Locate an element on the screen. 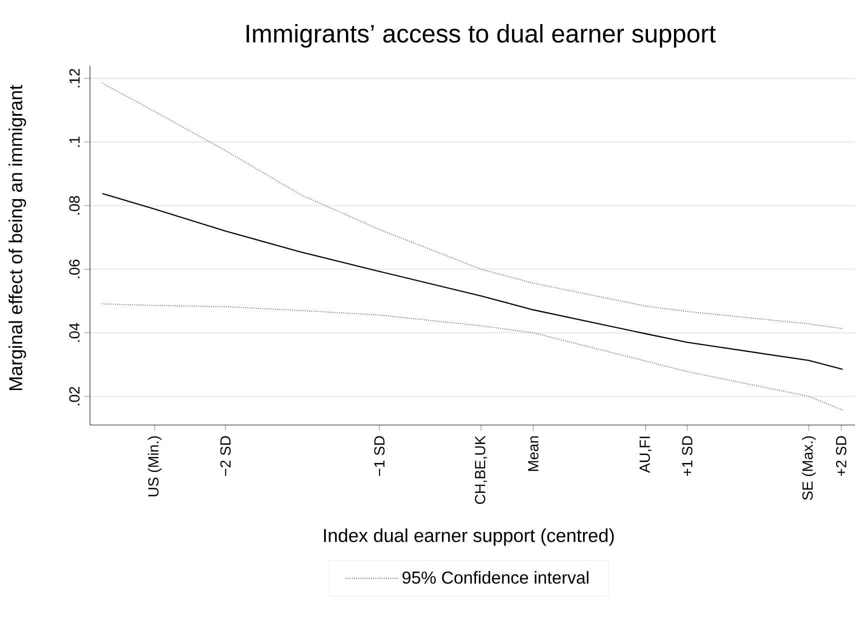 This screenshot has width=856, height=626. x-tick-label: US (Min.) is located at coordinates (155, 466).